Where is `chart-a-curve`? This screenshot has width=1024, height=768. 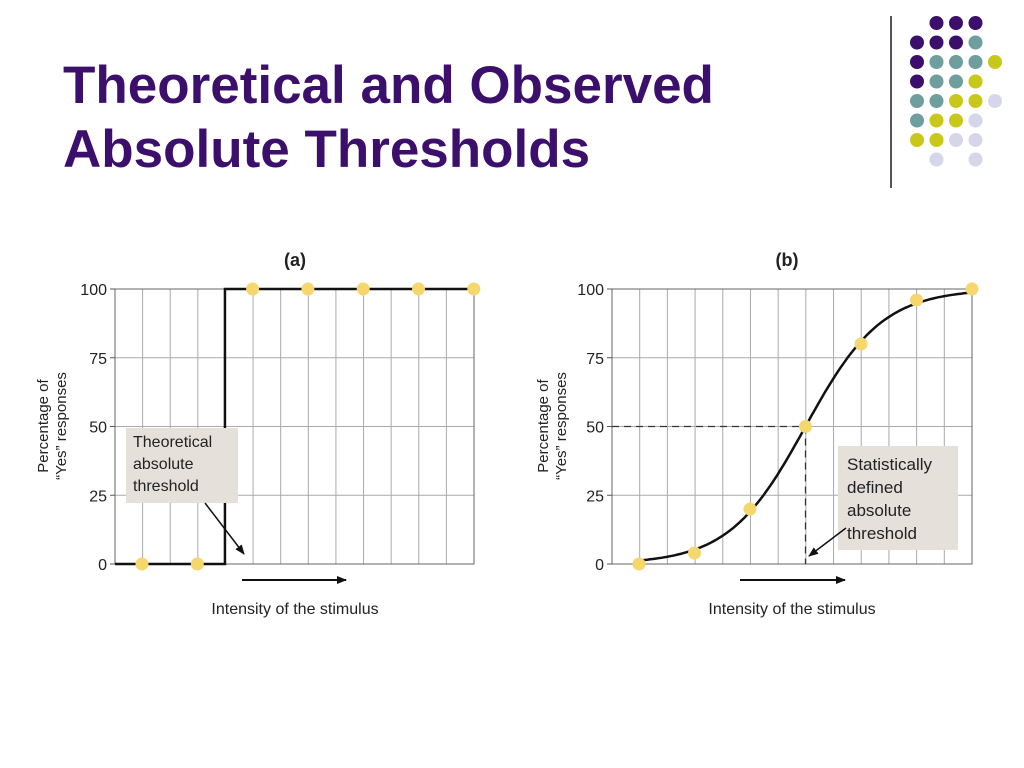 chart-a-curve is located at coordinates (294, 426).